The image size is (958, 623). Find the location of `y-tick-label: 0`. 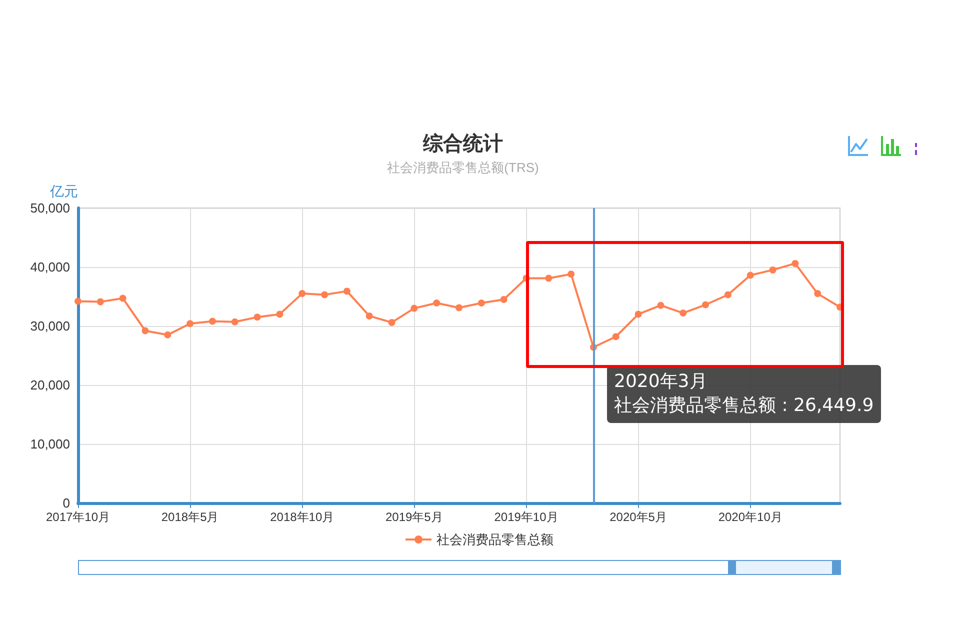

y-tick-label: 0 is located at coordinates (66, 503).